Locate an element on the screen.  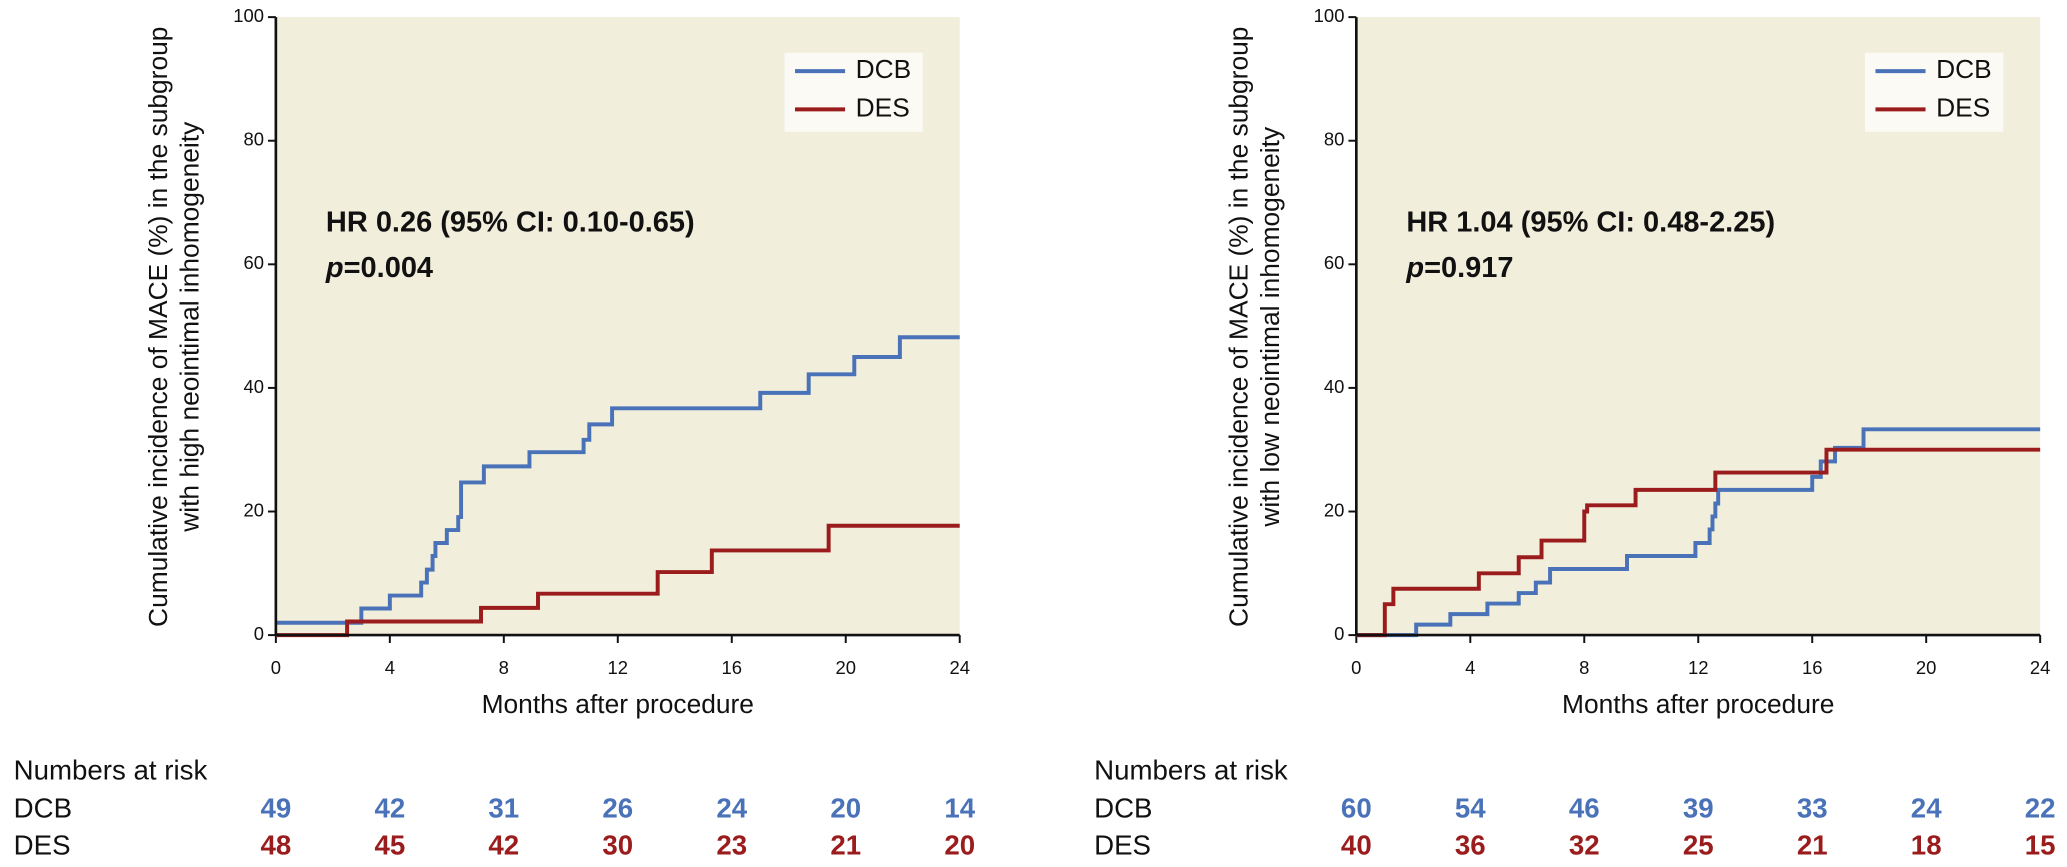
risk-value: 36 is located at coordinates (1470, 845).